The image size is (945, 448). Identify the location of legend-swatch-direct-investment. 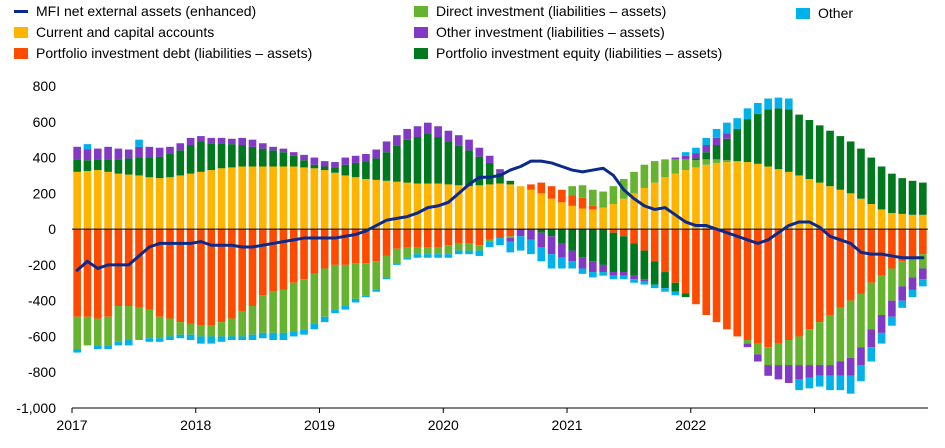
(421, 11).